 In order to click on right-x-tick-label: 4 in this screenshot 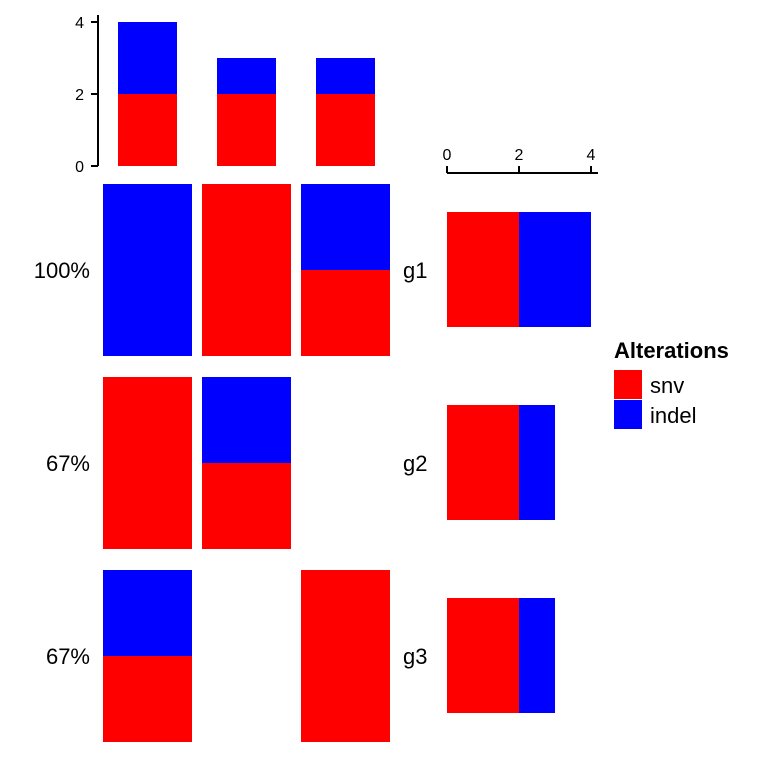, I will do `click(591, 155)`.